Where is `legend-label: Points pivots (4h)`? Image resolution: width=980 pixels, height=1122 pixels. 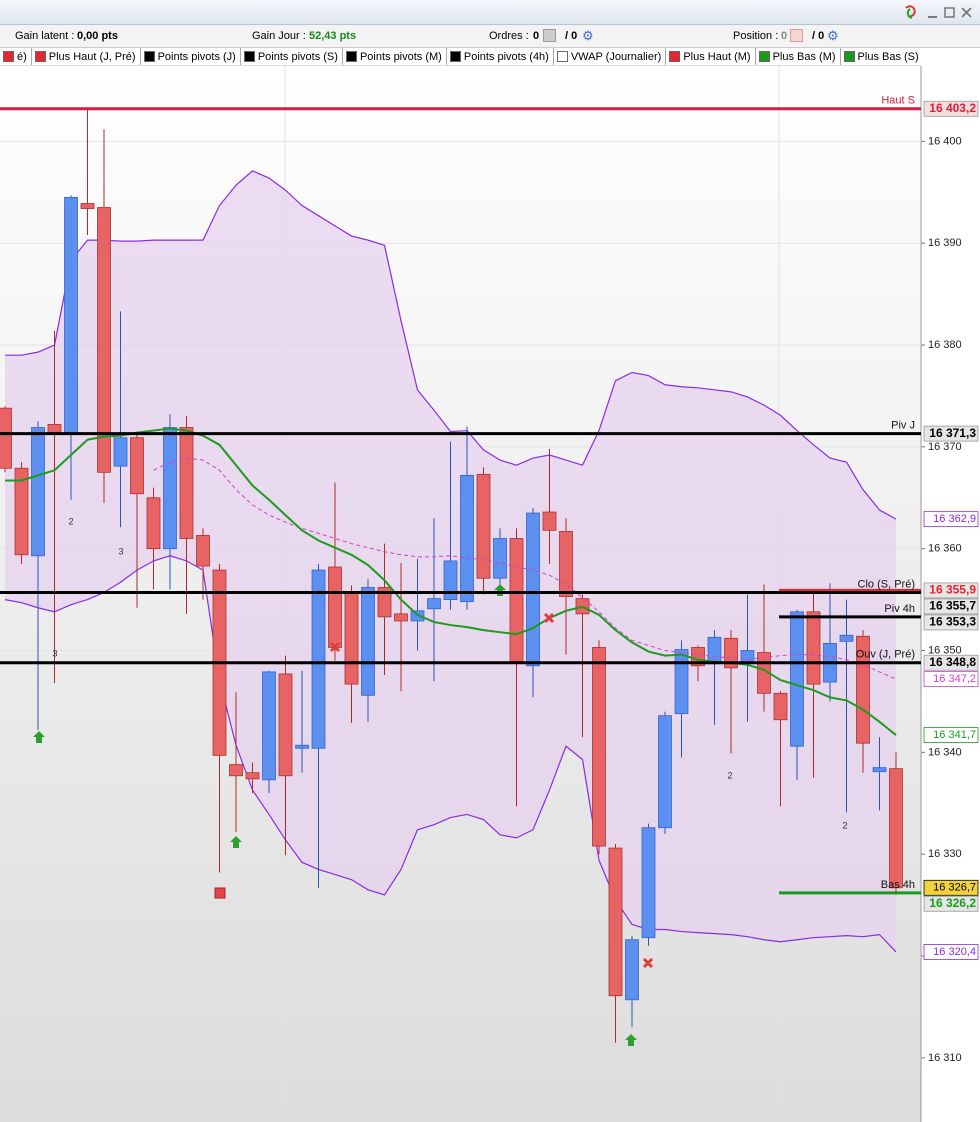 legend-label: Points pivots (4h) is located at coordinates (506, 56).